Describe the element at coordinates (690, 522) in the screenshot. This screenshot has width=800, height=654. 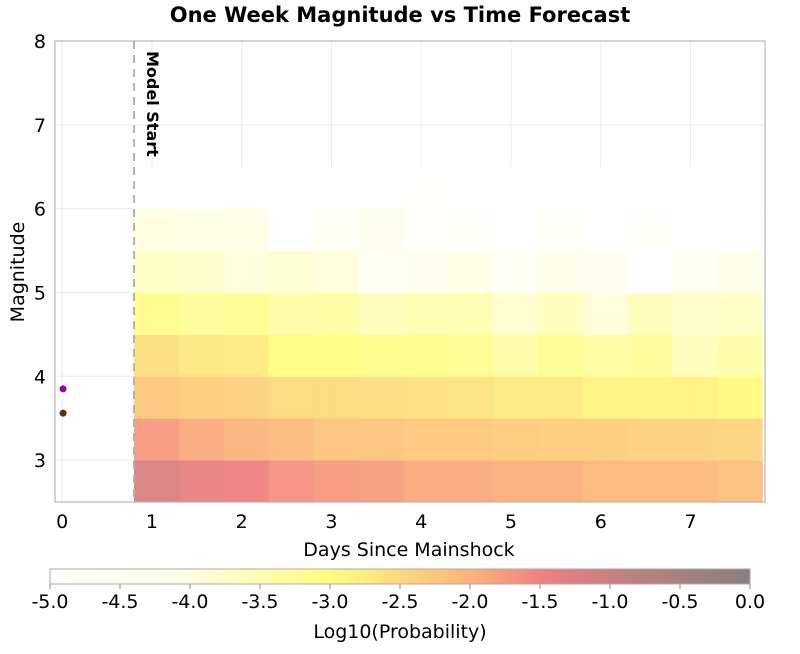
I see `x-tick-label: 7` at that location.